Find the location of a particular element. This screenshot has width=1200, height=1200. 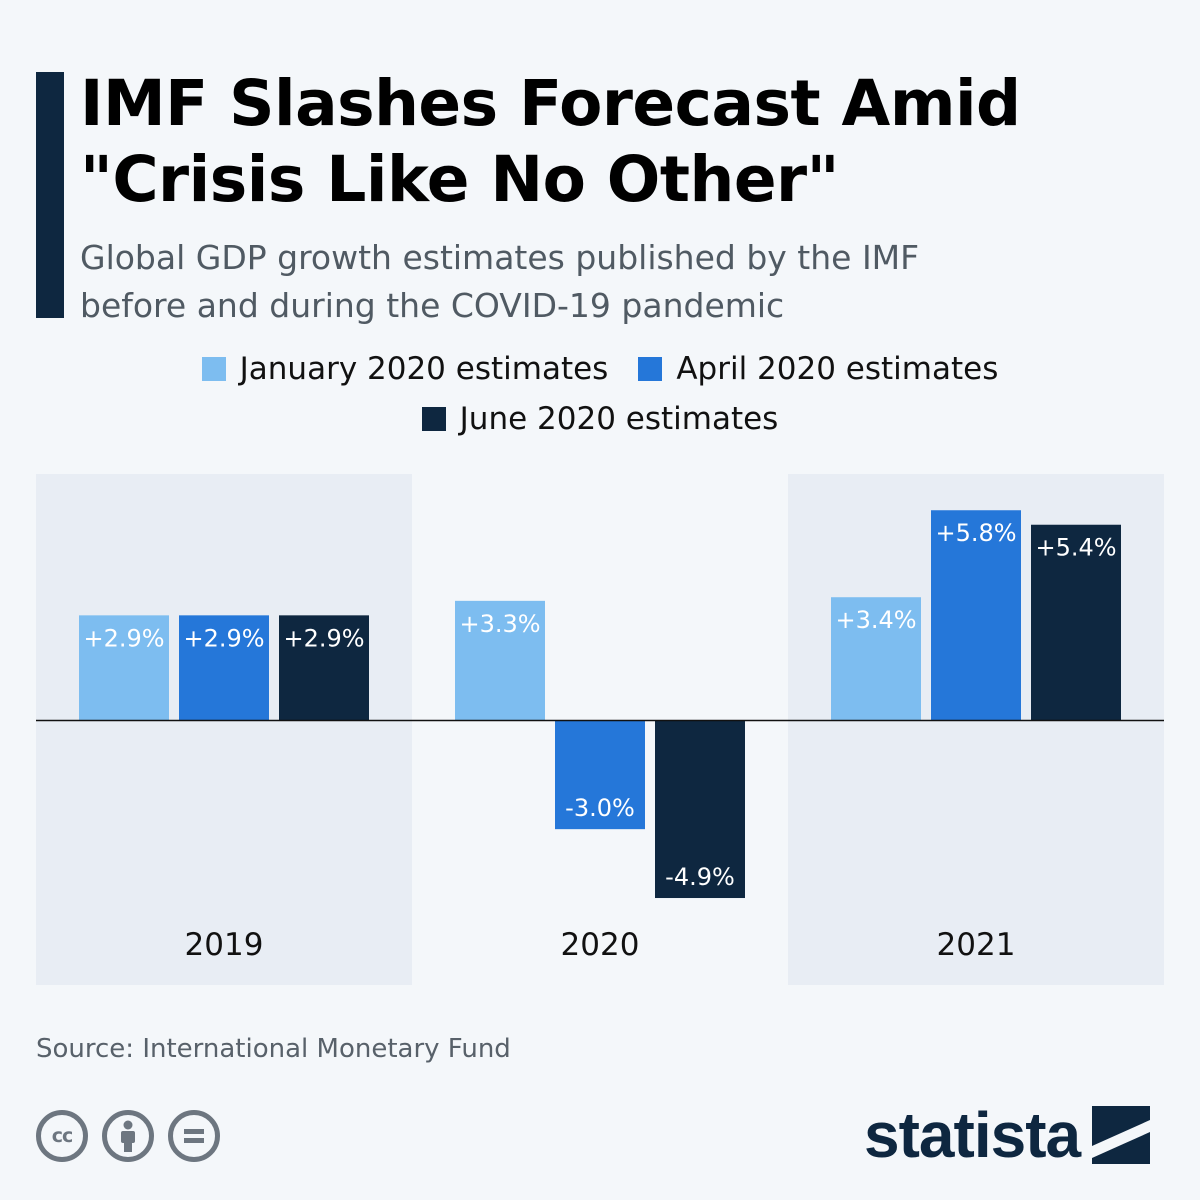

cc-icon-text: cc is located at coordinates (62, 1136).